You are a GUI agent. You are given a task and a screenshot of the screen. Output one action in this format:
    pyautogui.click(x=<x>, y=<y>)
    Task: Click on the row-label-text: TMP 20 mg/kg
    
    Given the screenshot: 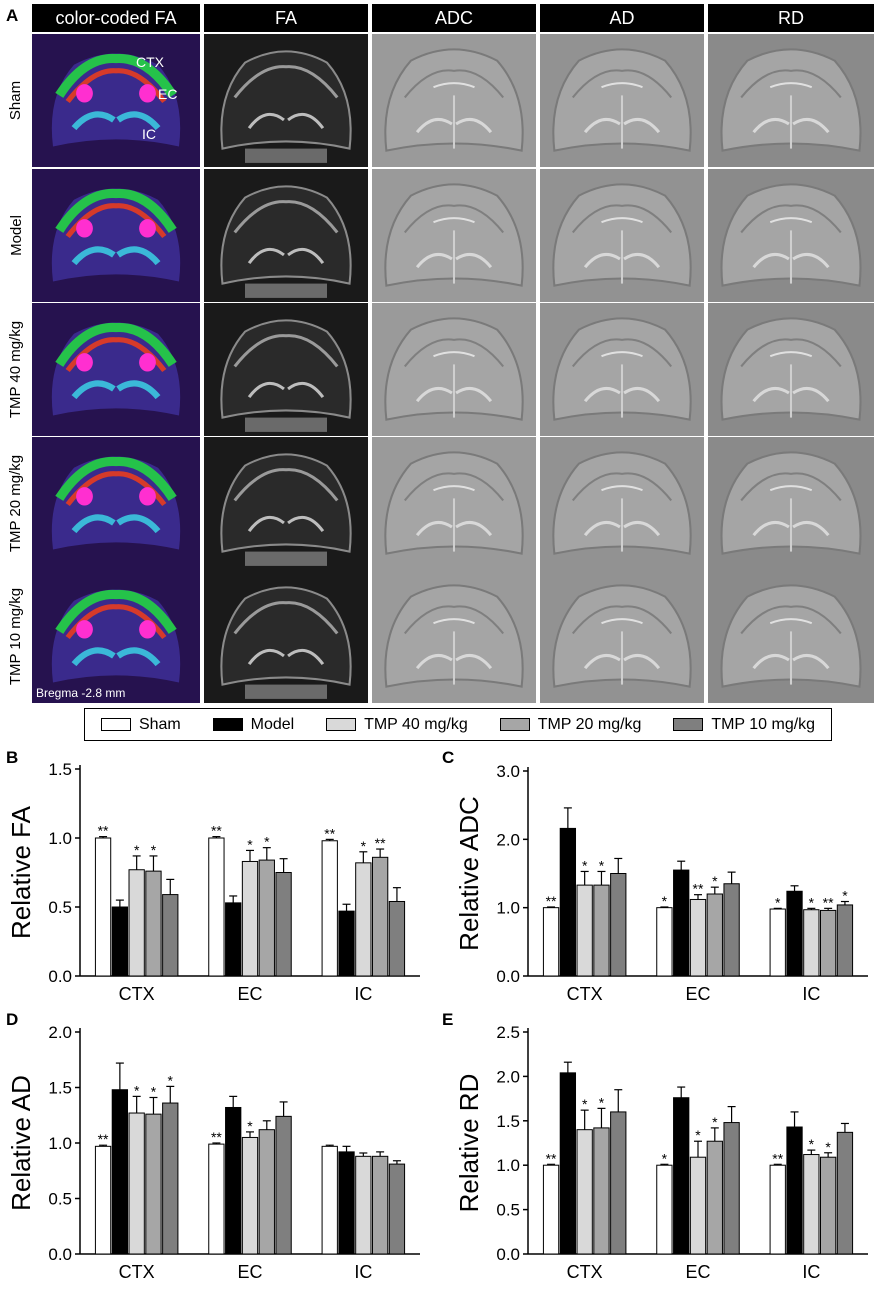 What is the action you would take?
    pyautogui.click(x=16, y=503)
    